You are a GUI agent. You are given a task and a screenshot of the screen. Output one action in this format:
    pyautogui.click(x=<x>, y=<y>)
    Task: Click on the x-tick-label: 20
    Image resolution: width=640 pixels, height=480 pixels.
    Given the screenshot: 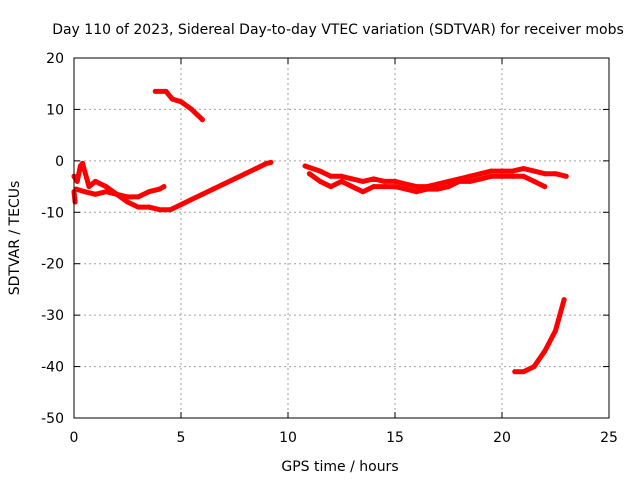 What is the action you would take?
    pyautogui.click(x=502, y=438)
    